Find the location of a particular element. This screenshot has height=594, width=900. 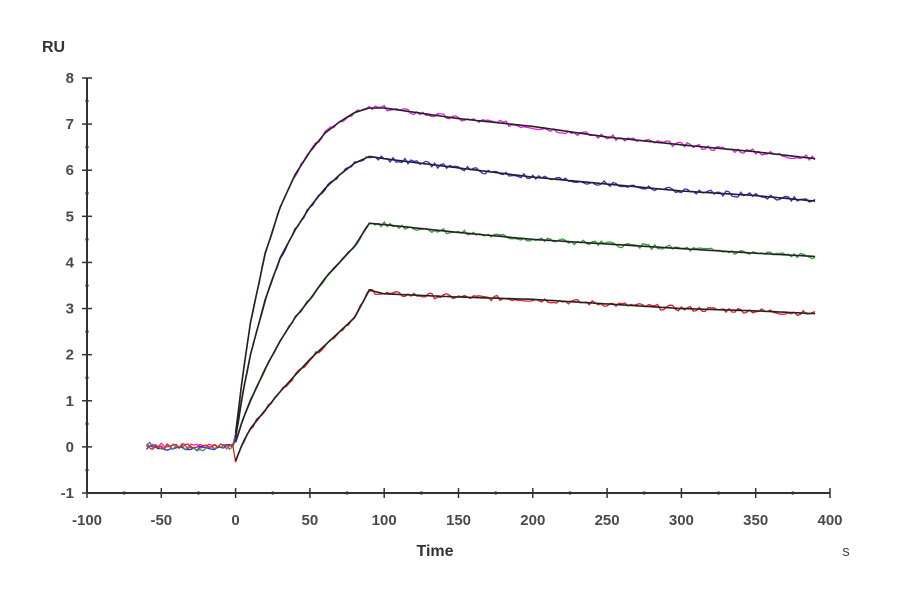

x-axis-label: Time is located at coordinates (434, 551).